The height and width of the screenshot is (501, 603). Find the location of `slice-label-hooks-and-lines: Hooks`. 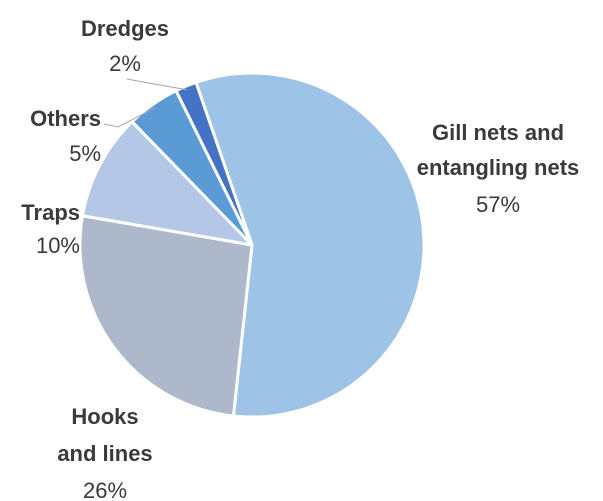

slice-label-hooks-and-lines: Hooks is located at coordinates (104, 416).